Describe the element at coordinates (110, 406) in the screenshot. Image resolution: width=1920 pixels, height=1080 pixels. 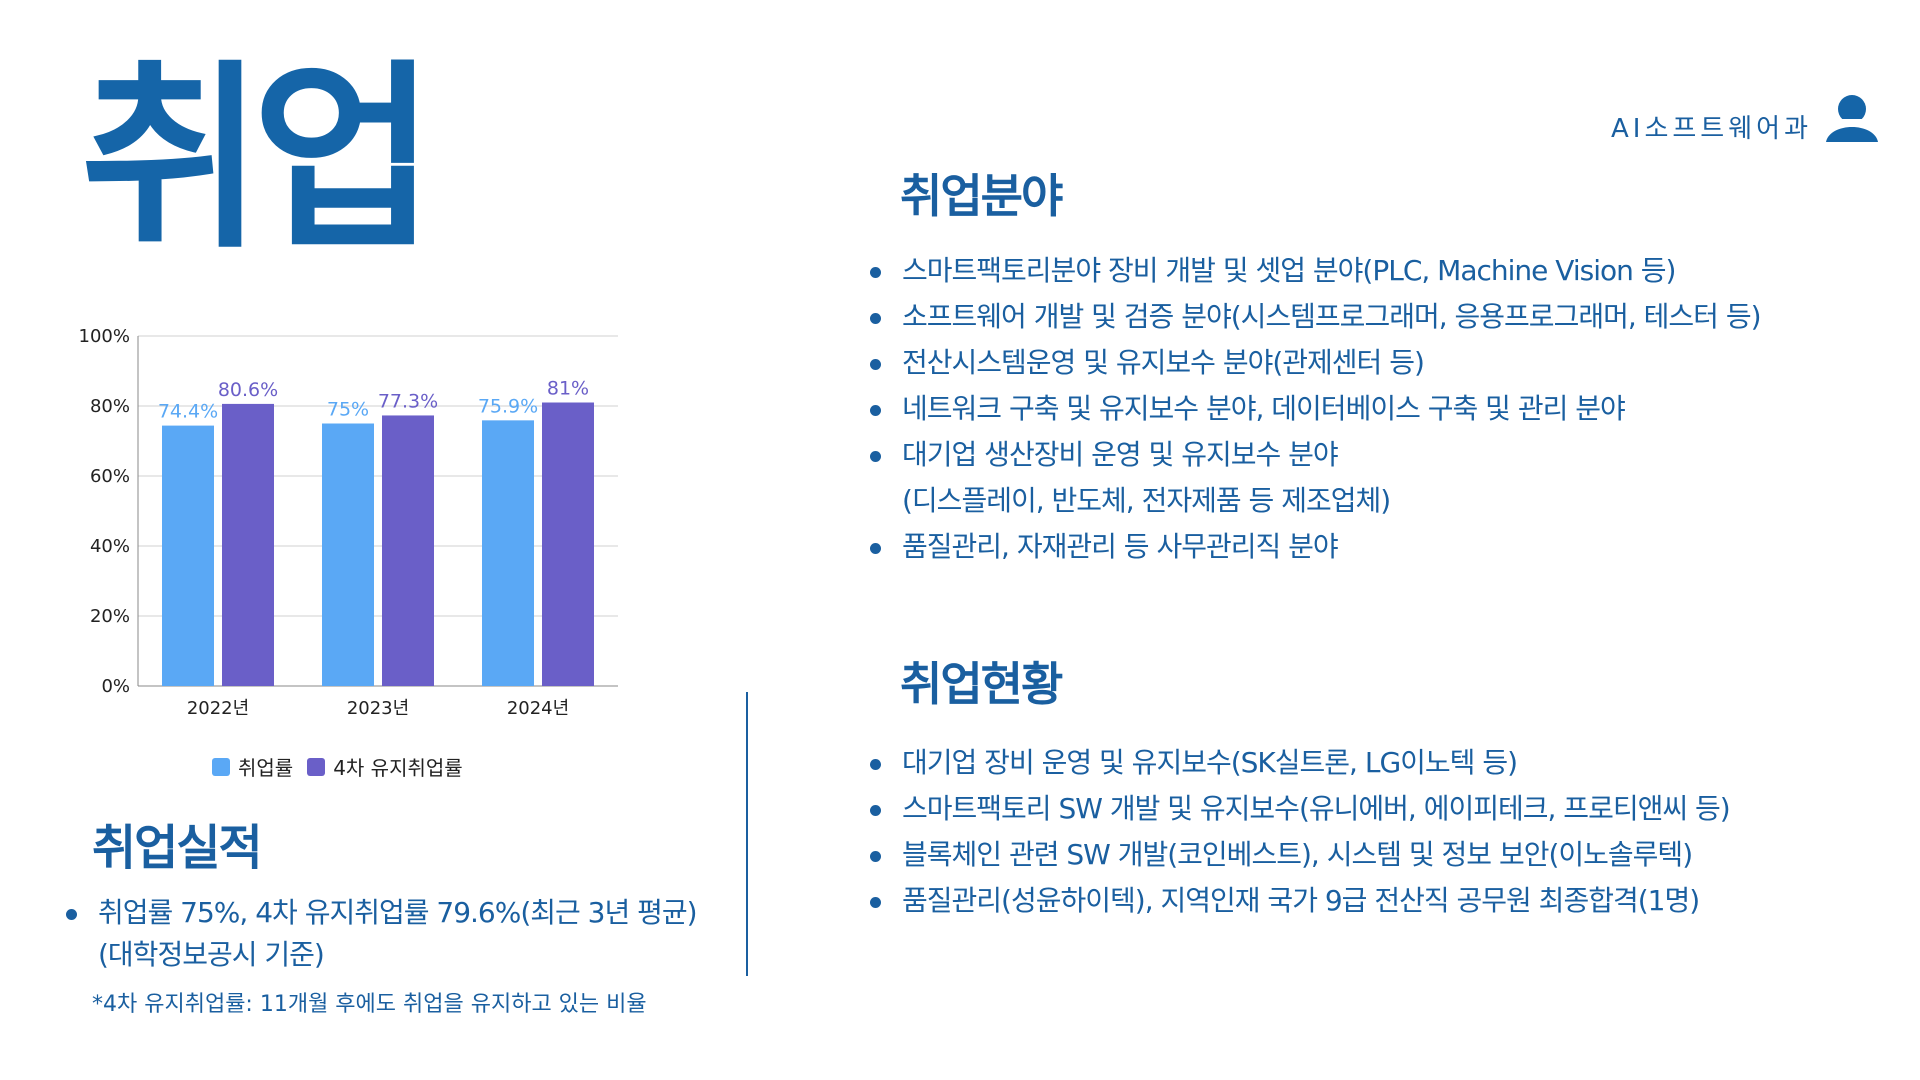
I see `y-tick-label: 80%` at that location.